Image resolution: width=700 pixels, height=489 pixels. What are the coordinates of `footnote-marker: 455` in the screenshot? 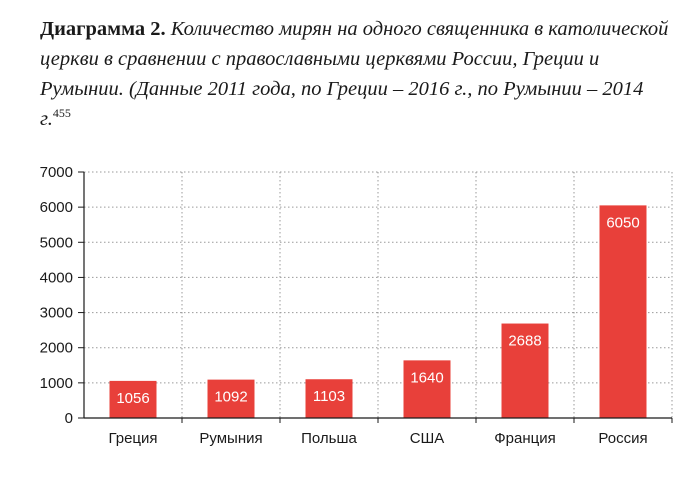 It's located at (61, 113).